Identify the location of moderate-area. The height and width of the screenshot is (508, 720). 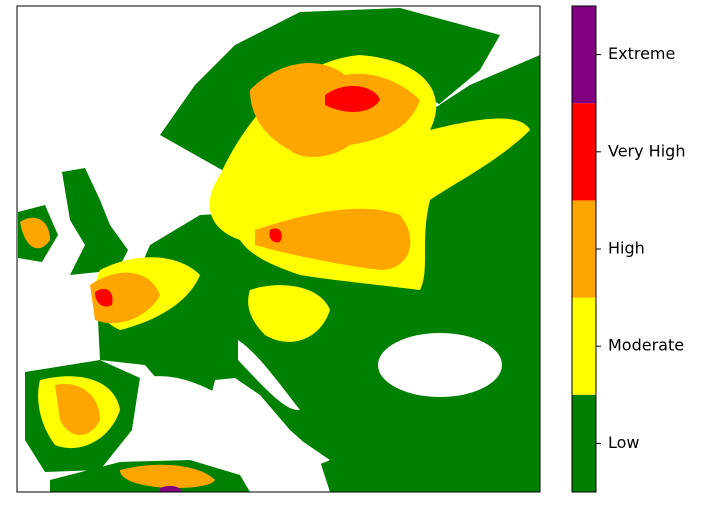
(289, 313).